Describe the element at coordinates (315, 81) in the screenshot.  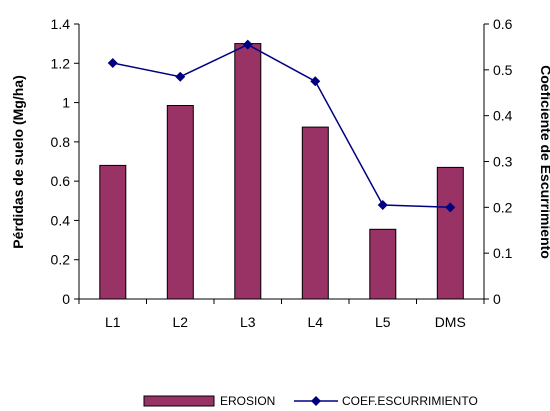
I see `line-point-l4` at that location.